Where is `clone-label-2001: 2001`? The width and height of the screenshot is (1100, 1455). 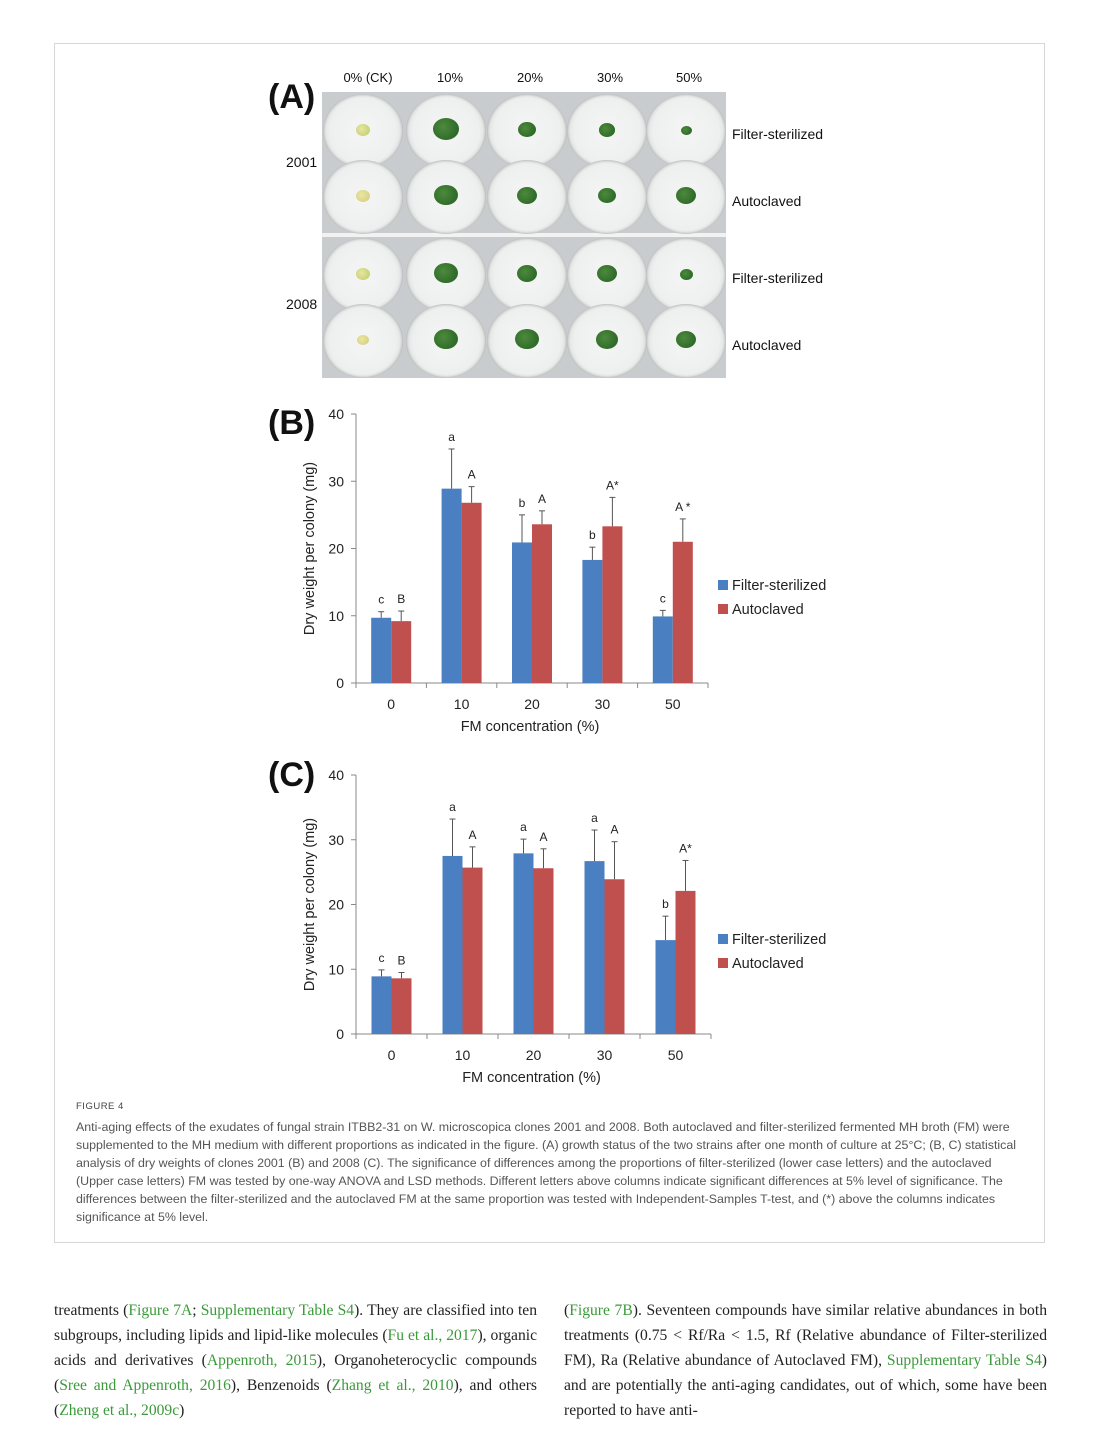
clone-label-2001: 2001 is located at coordinates (302, 162).